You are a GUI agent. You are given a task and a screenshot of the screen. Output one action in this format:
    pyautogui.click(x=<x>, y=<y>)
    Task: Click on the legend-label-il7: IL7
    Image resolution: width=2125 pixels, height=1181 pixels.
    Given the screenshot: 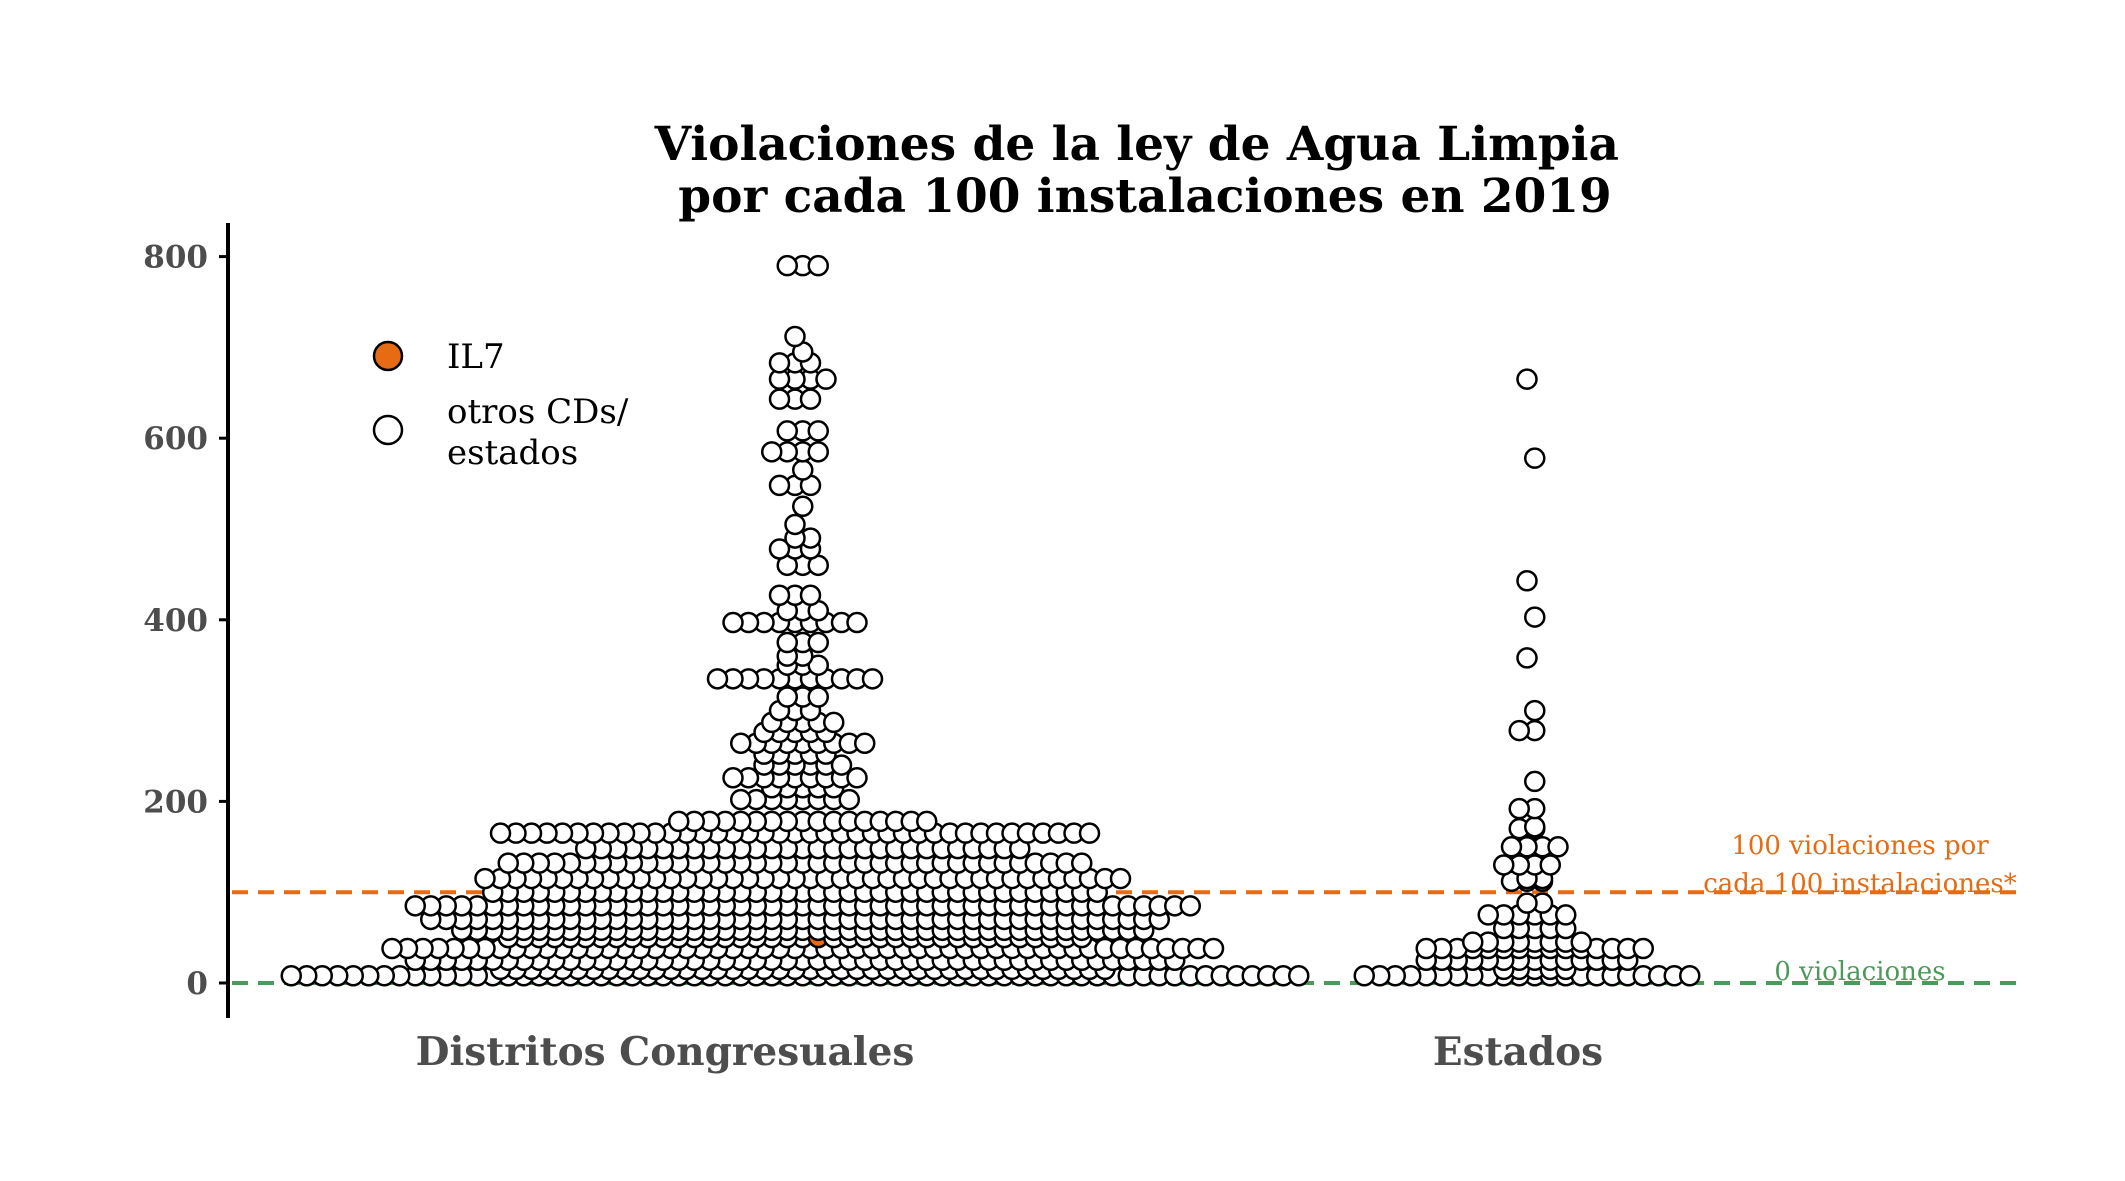 What is the action you would take?
    pyautogui.click(x=476, y=357)
    